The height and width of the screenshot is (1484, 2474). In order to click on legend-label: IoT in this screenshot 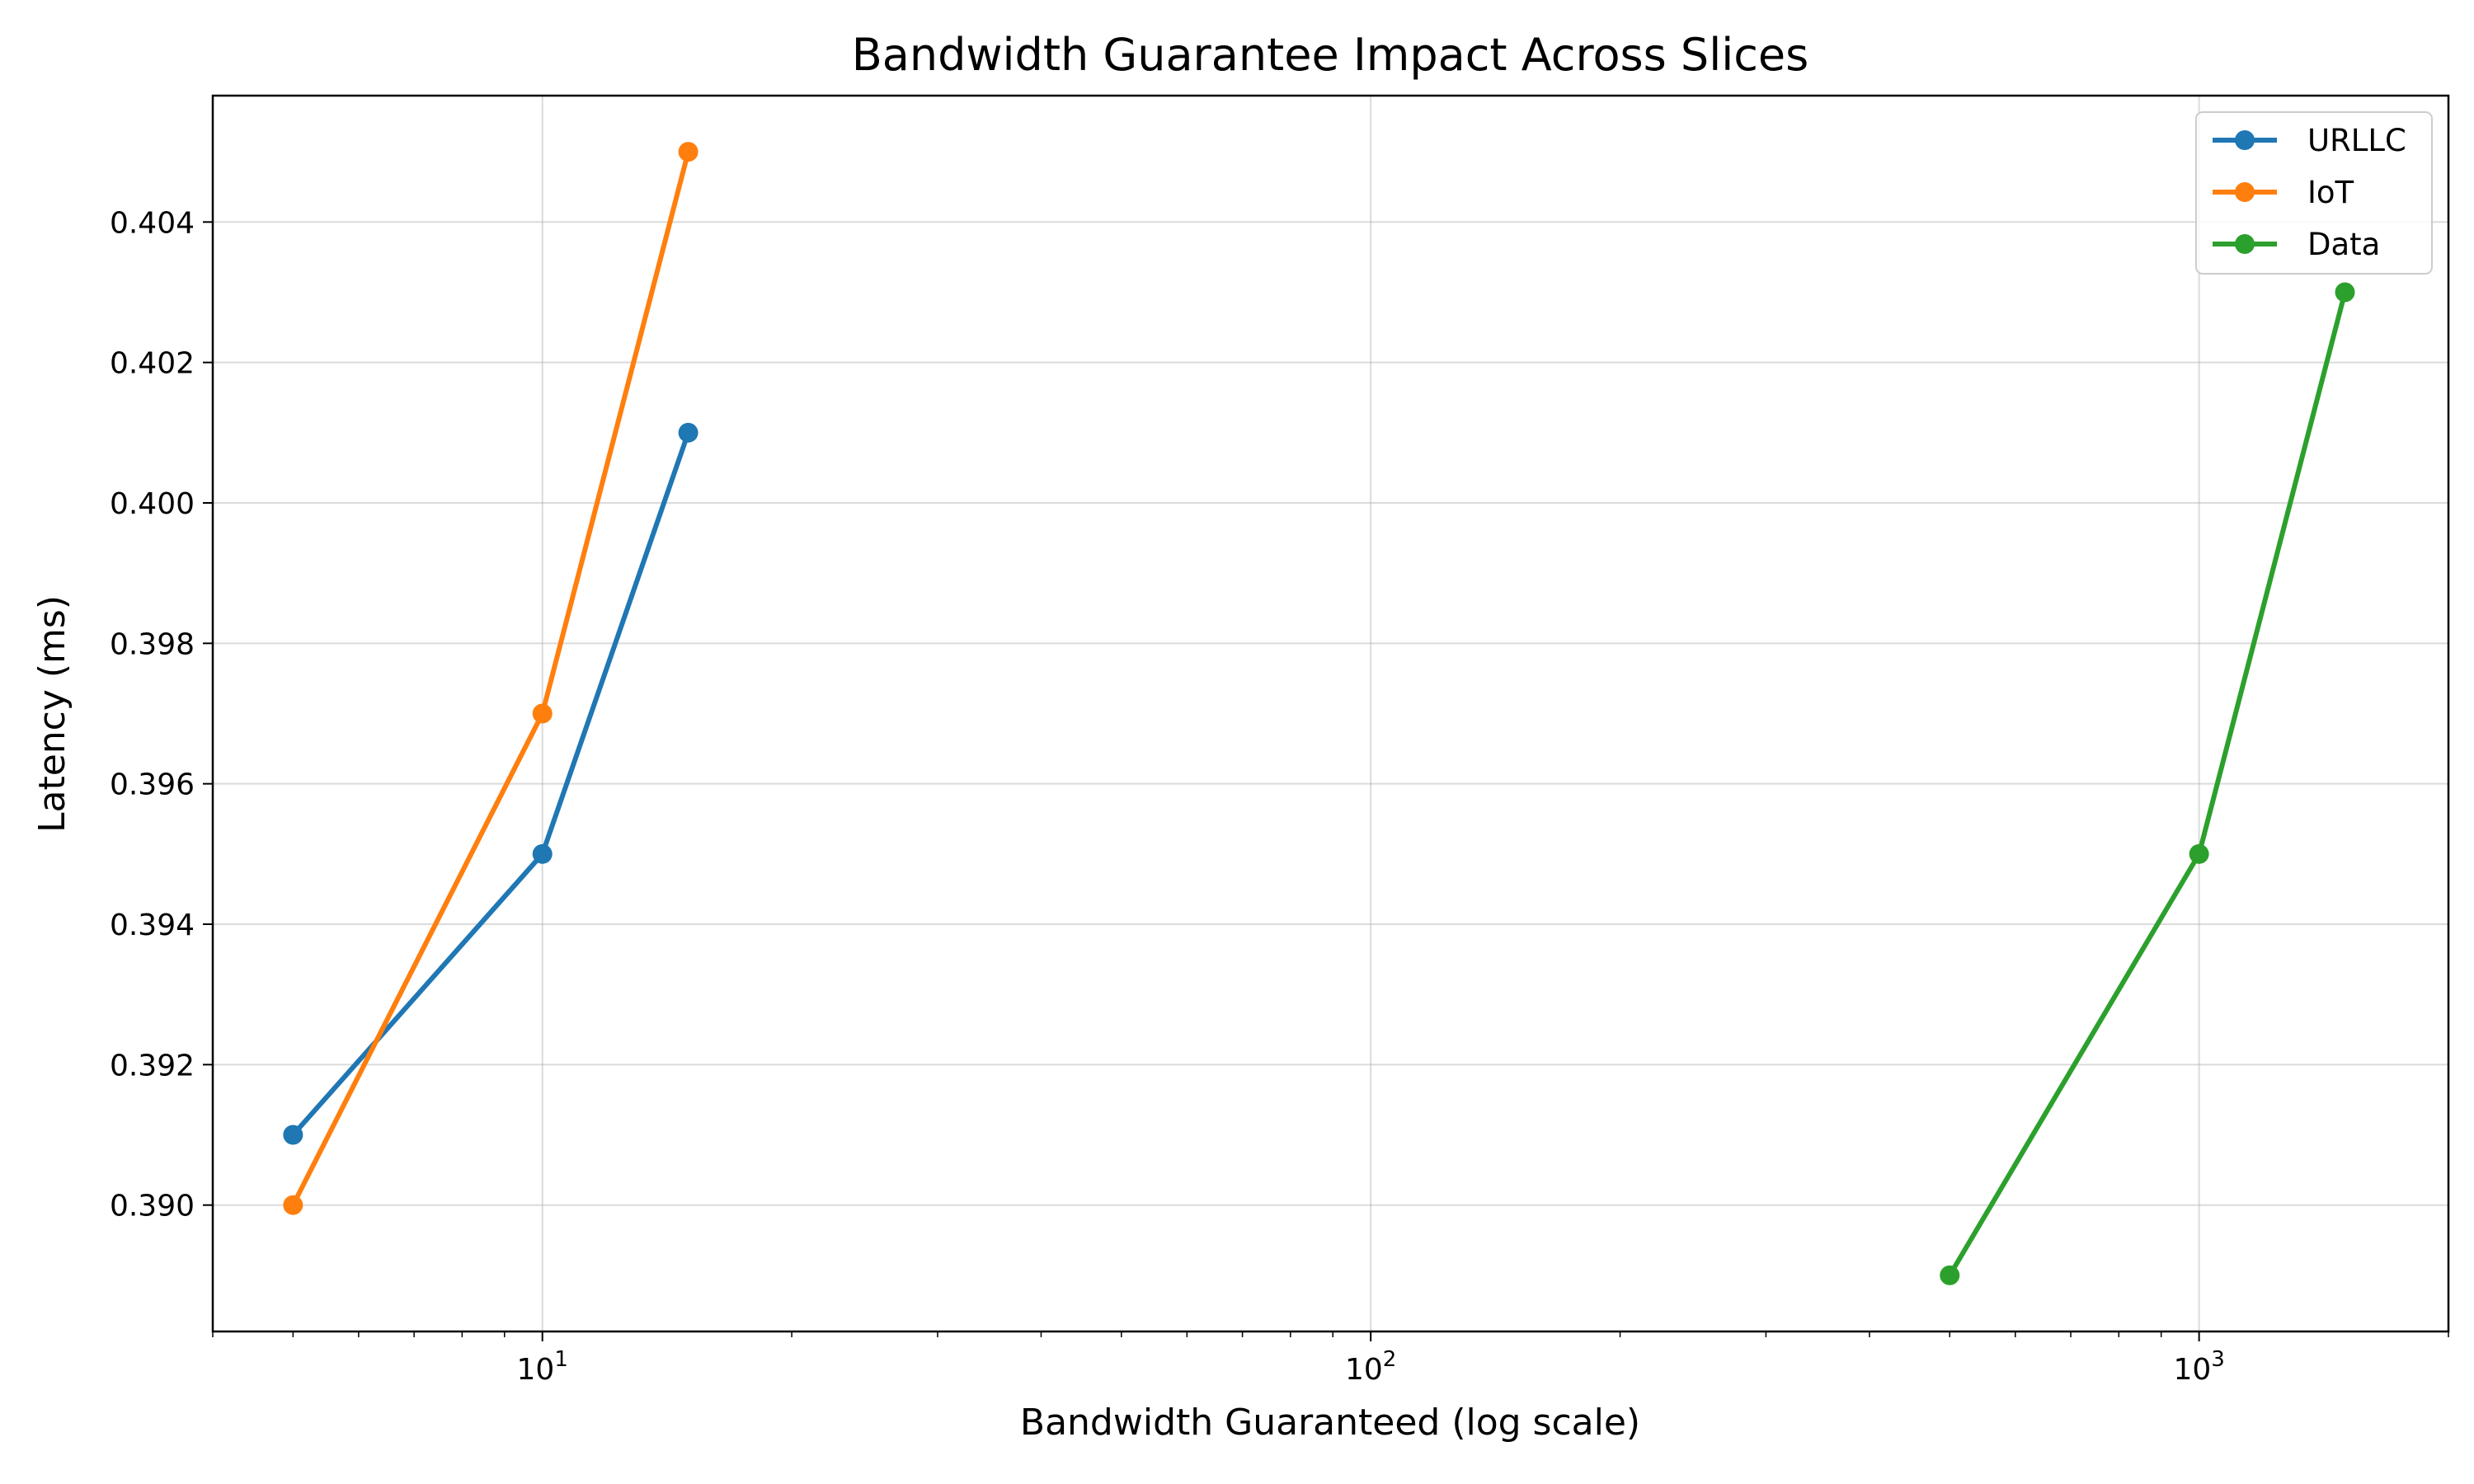, I will do `click(2330, 192)`.